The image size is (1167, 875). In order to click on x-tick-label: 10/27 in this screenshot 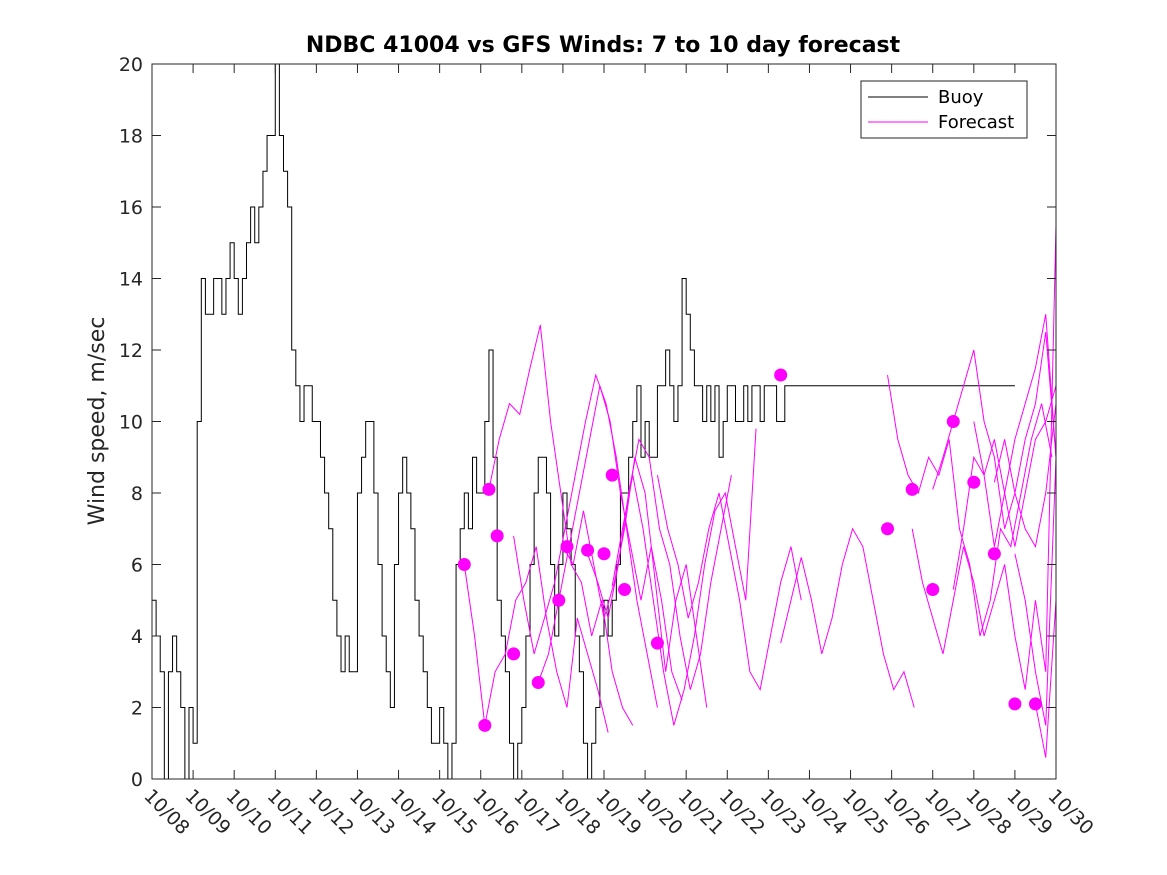, I will do `click(947, 812)`.